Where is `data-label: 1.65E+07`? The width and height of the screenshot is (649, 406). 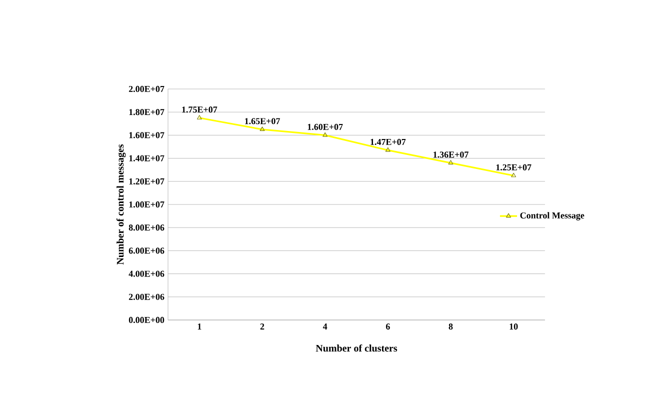
data-label: 1.65E+07 is located at coordinates (262, 121).